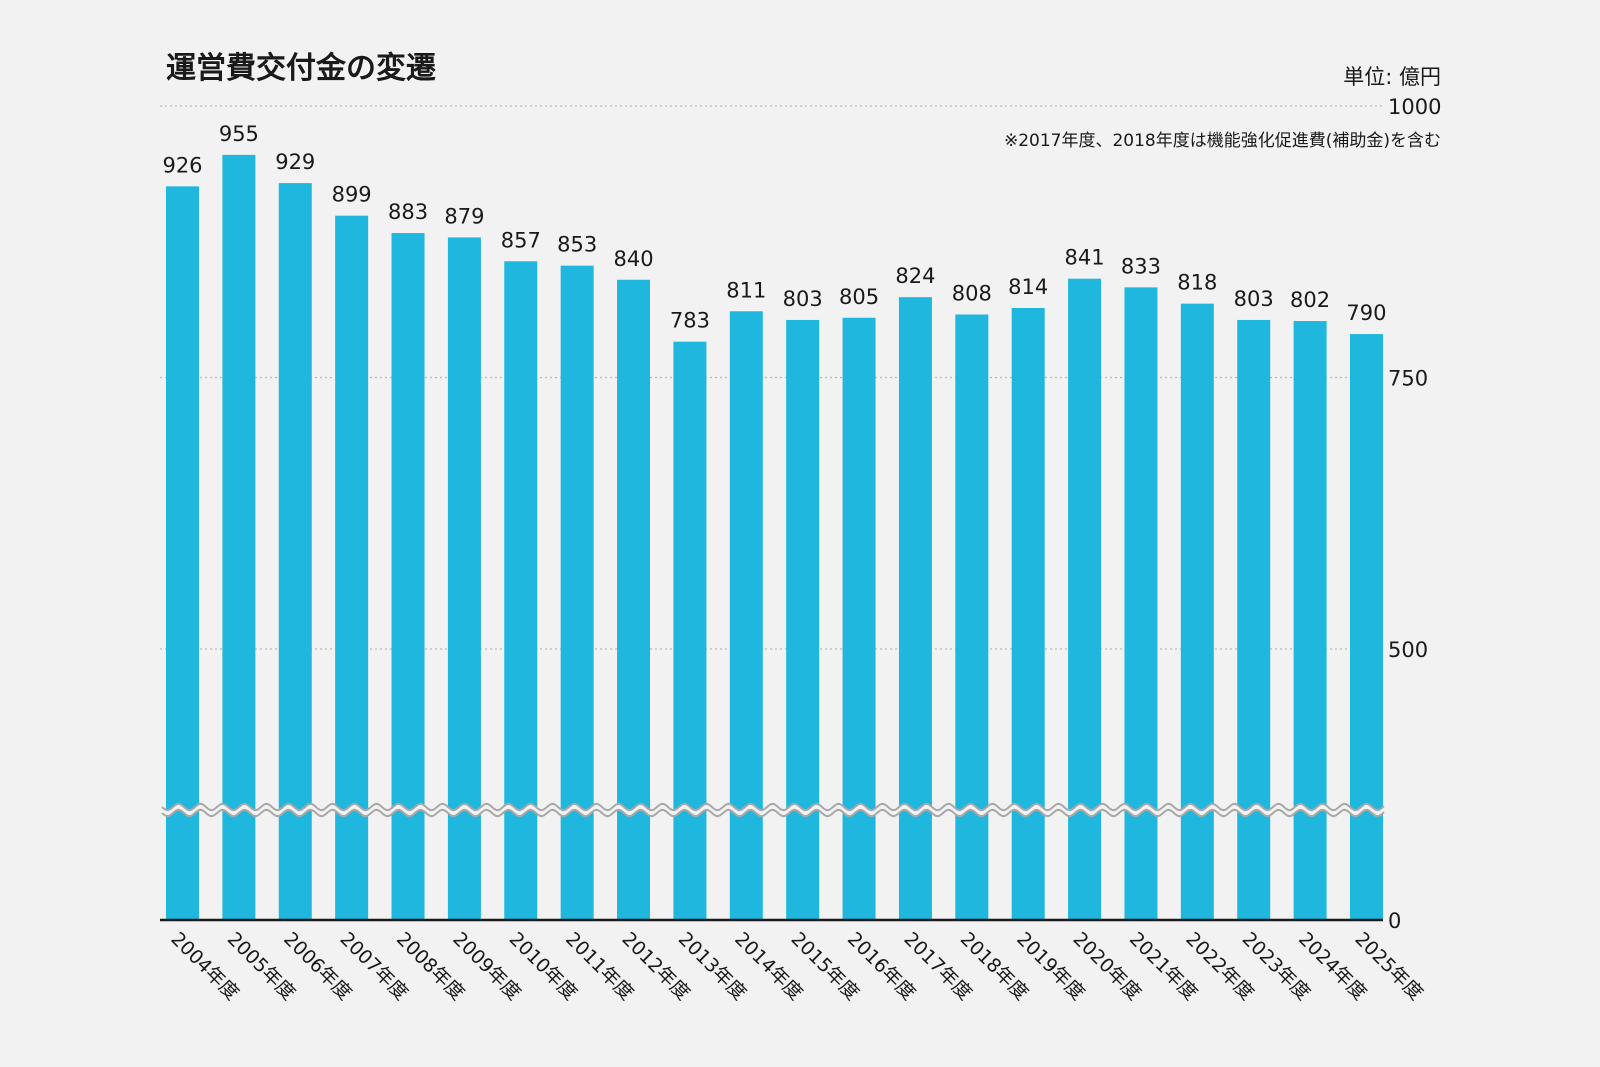 This screenshot has width=1600, height=1067. I want to click on data-label: 808, so click(972, 294).